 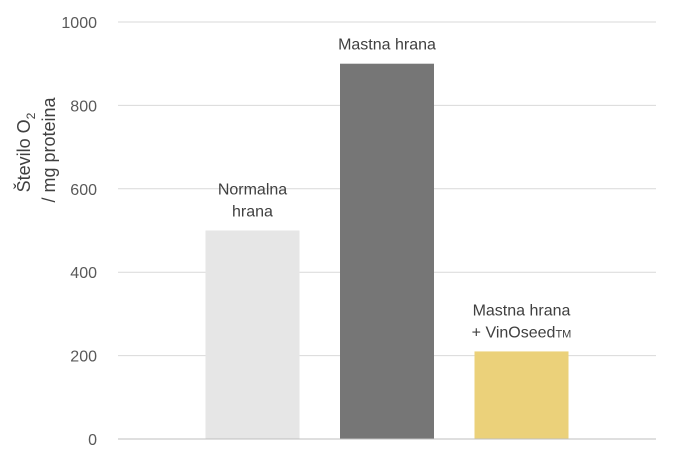 I want to click on y-axis-label: Število O2 / mg proteina, so click(x=36, y=149).